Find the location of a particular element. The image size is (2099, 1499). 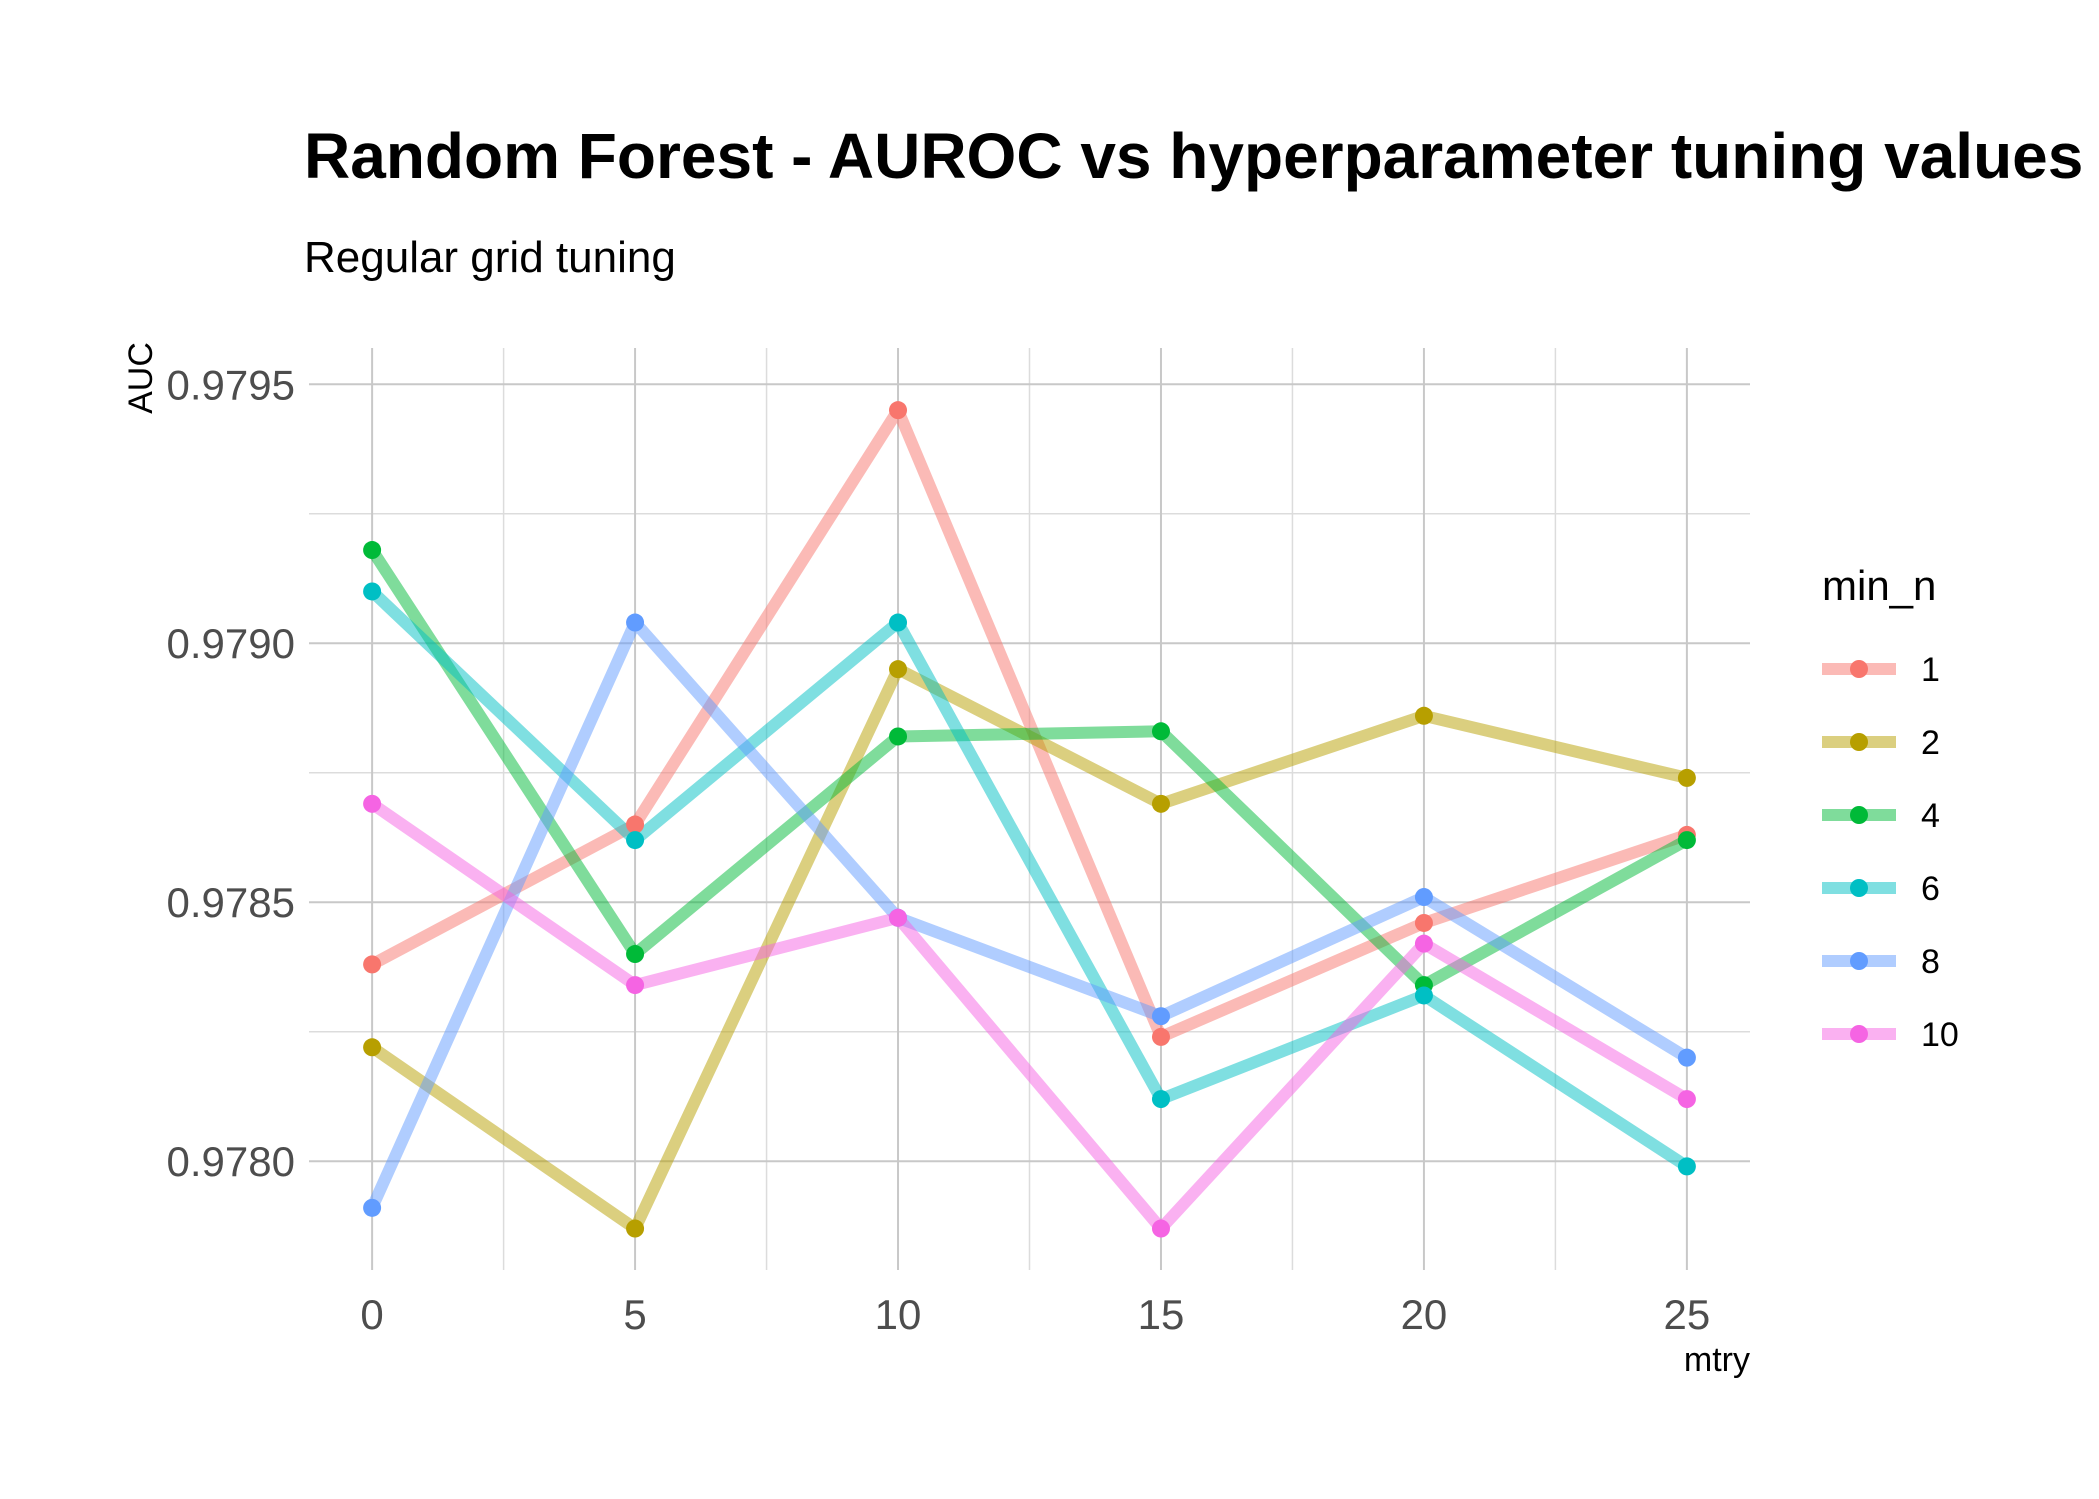

x-axis-tick-labels: 0 5 10 15 20 25 is located at coordinates (1035, 1314).